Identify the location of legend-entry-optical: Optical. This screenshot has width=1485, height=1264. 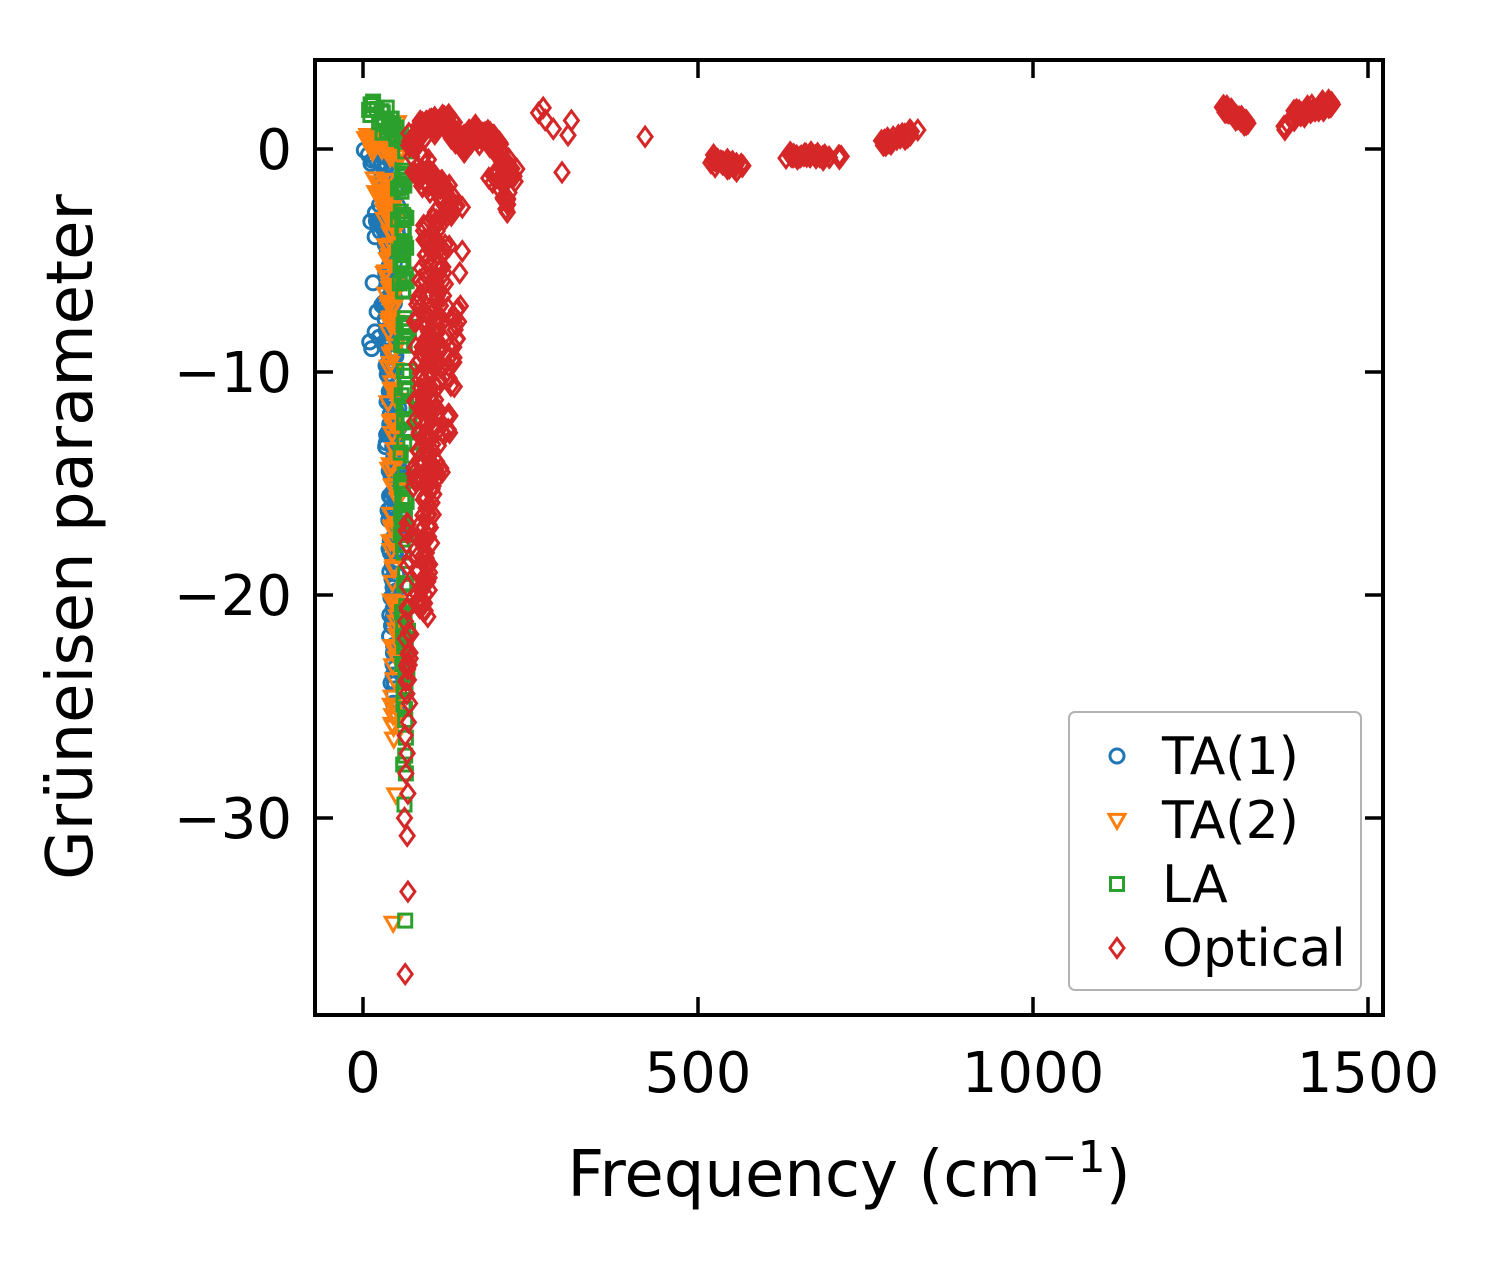
(1227, 949).